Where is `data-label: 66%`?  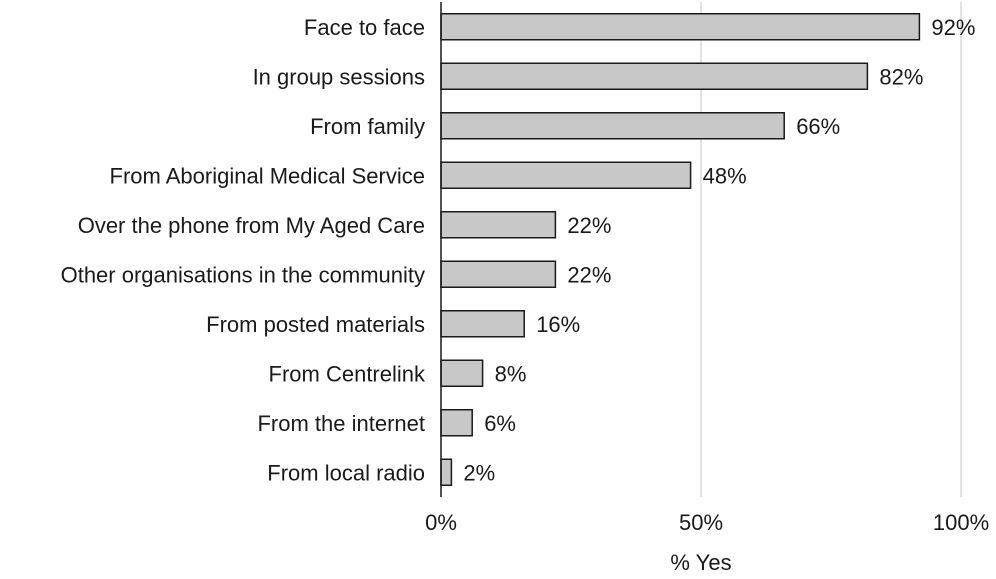
data-label: 66% is located at coordinates (818, 126).